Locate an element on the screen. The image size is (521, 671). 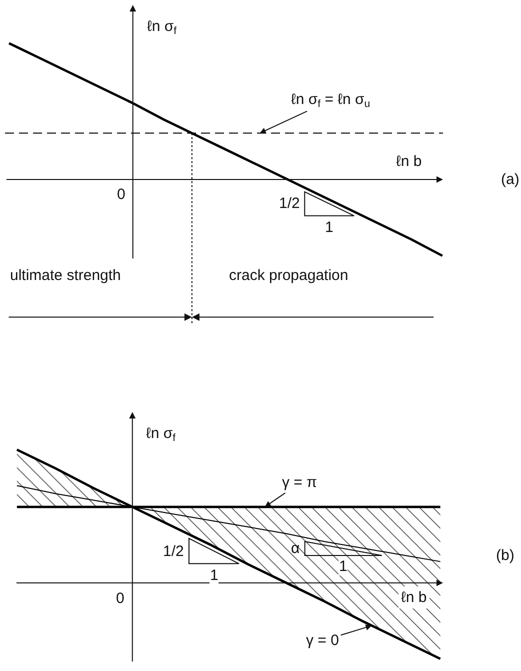
series-label: γ = 0 is located at coordinates (322, 640).